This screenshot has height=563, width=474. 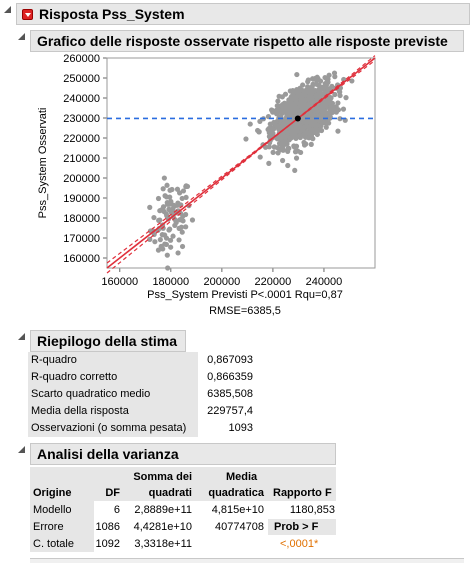 I want to click on y-tick-label: 180000, so click(x=81, y=219).